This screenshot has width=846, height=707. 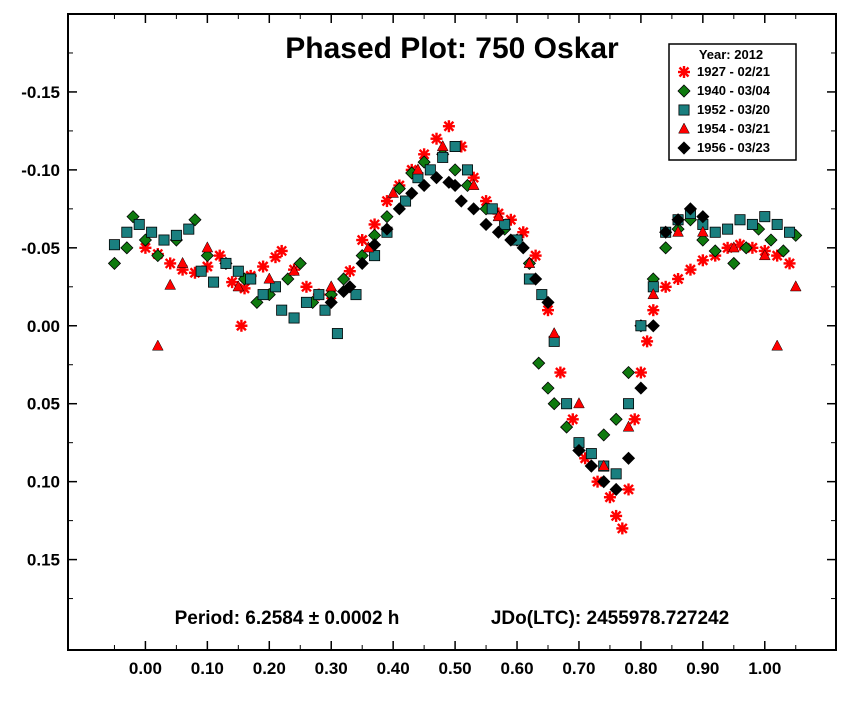 I want to click on legend-box, so click(x=732, y=102).